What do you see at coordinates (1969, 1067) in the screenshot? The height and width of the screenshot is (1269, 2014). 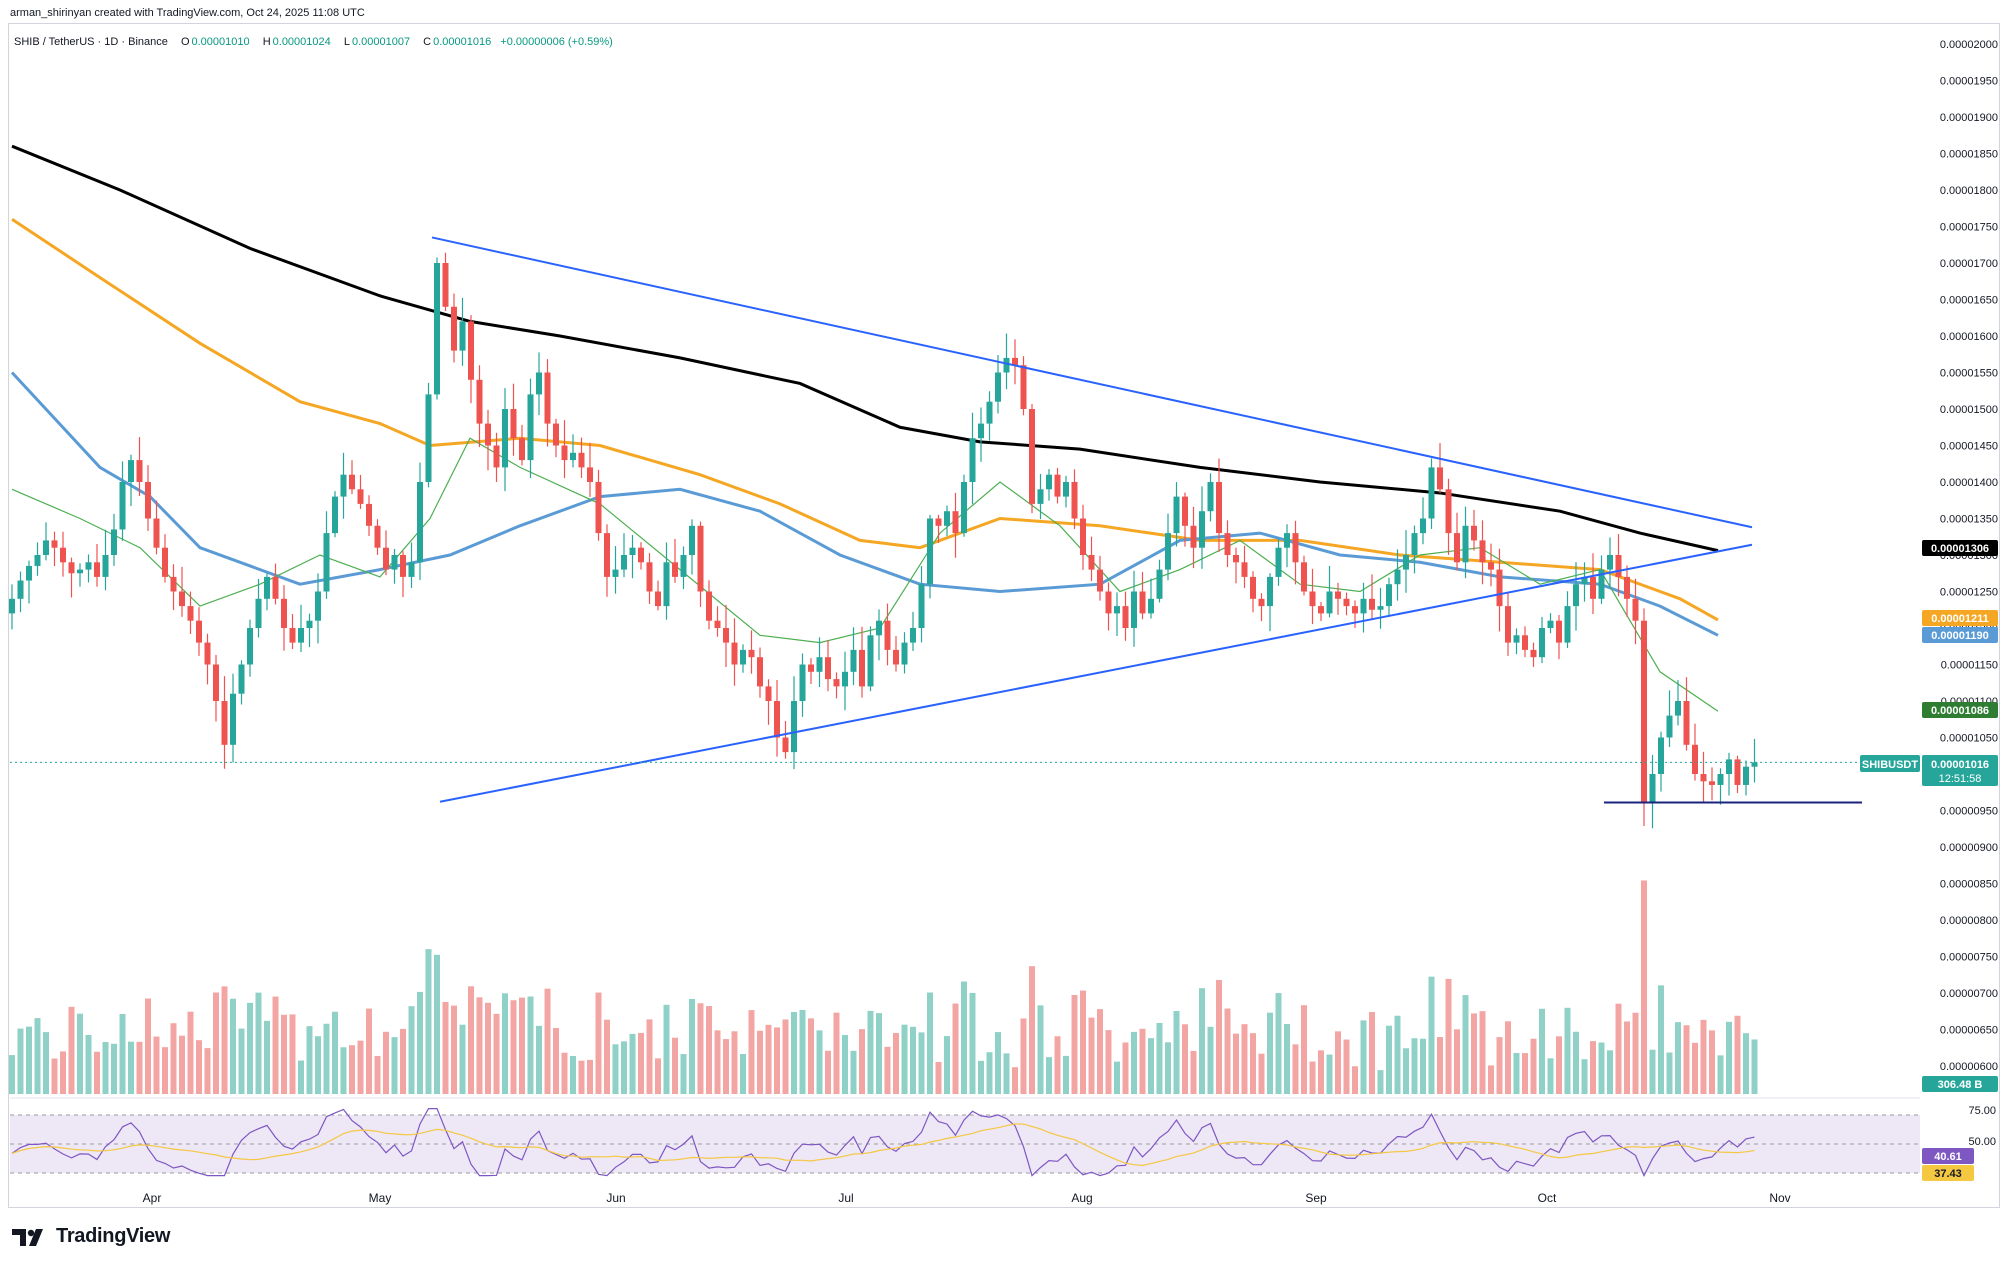 I see `price-tick-label: 0.00000600` at bounding box center [1969, 1067].